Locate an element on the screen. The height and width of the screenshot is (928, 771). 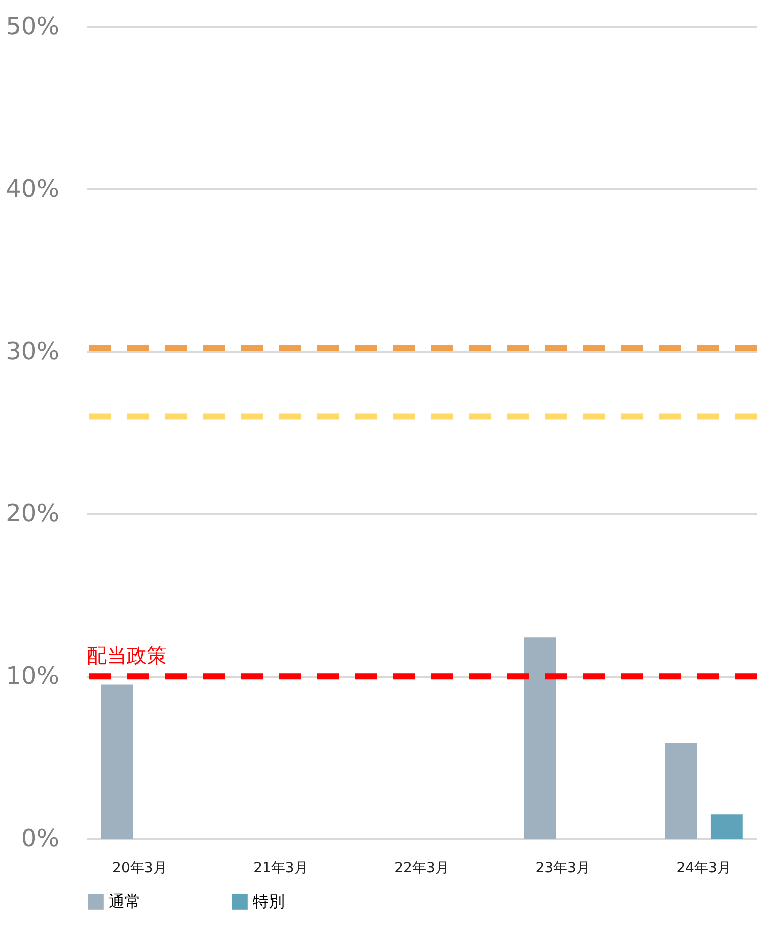
legend-label: 特別 is located at coordinates (269, 901).